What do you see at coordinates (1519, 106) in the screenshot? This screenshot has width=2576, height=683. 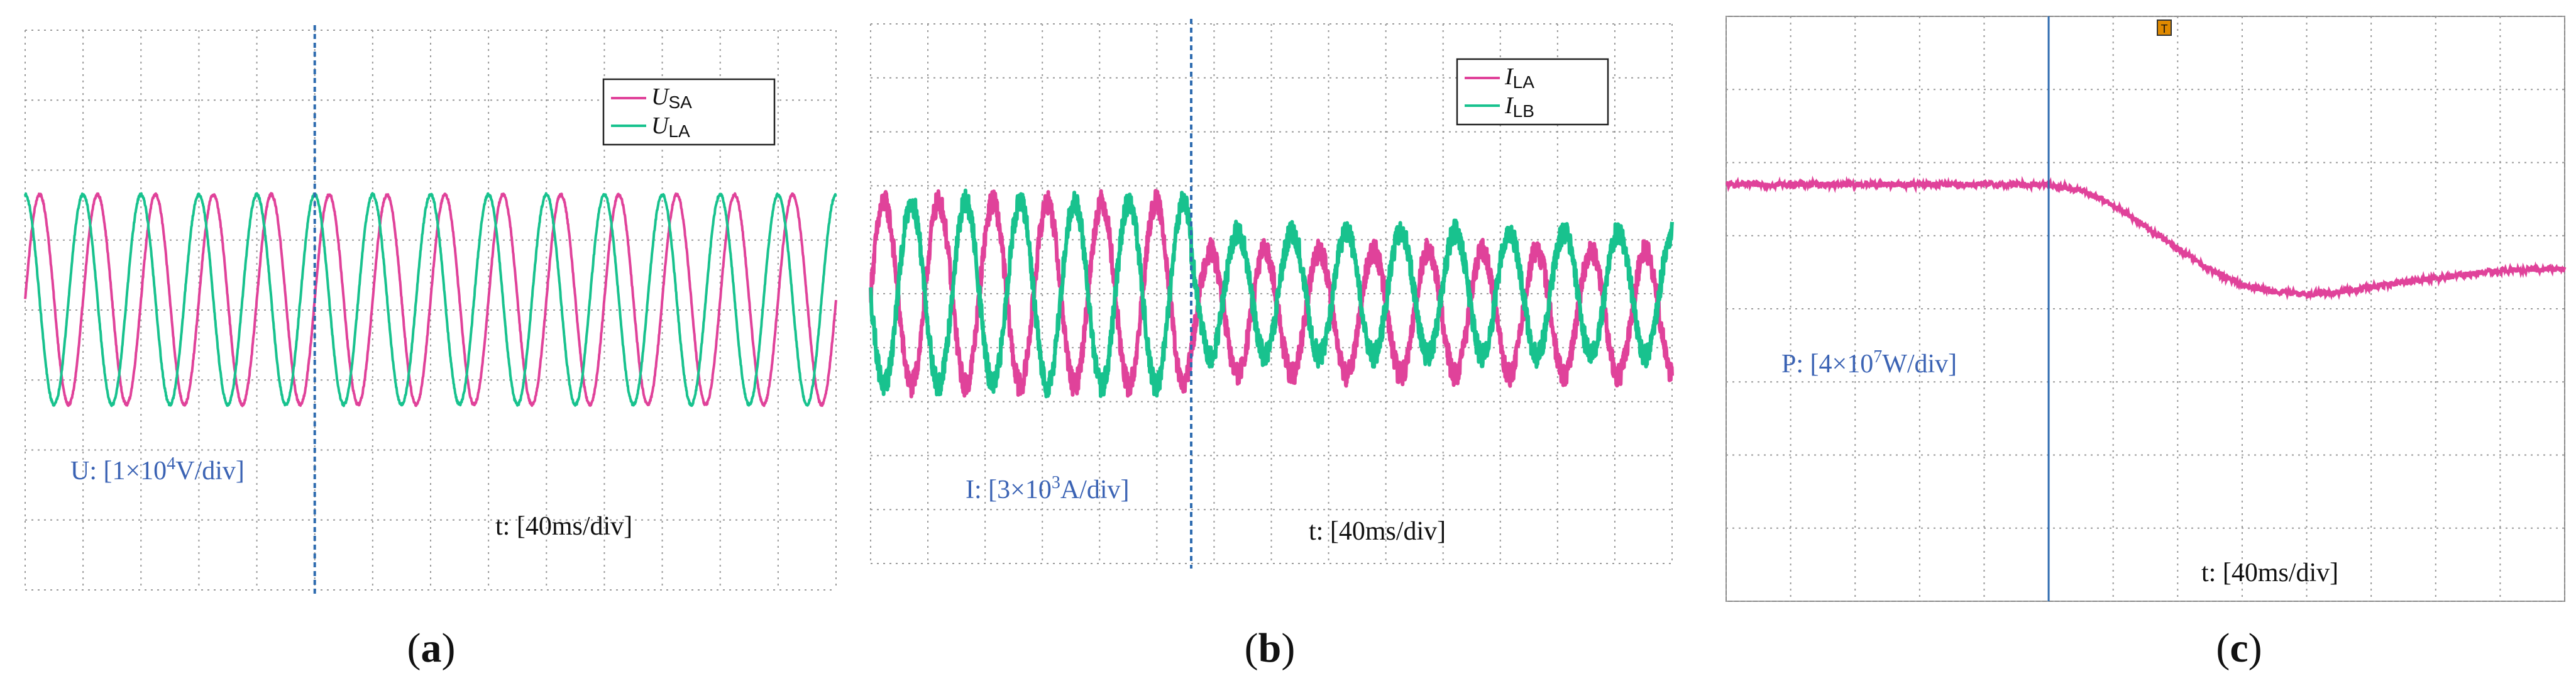 I see `legend-label-ilb: ILB` at bounding box center [1519, 106].